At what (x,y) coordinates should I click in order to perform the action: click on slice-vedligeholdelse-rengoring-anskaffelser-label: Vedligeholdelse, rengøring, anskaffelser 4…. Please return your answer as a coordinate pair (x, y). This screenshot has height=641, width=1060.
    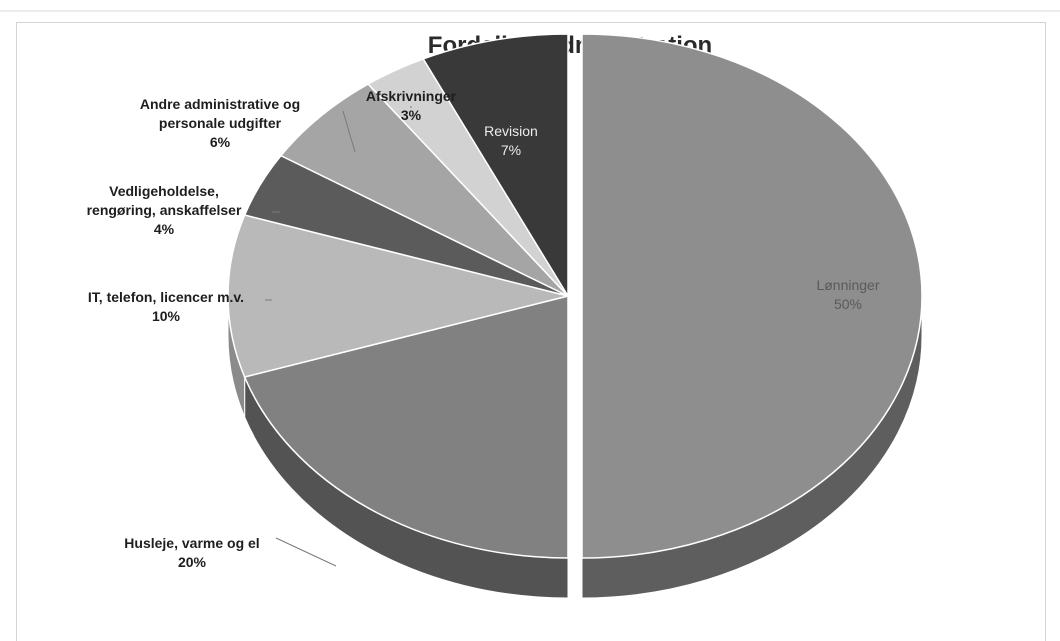
    Looking at the image, I should click on (164, 210).